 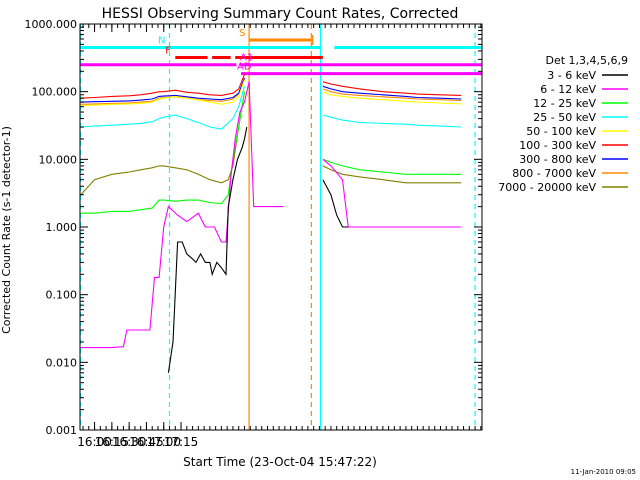 I want to click on flag-label-N: N, so click(x=161, y=40).